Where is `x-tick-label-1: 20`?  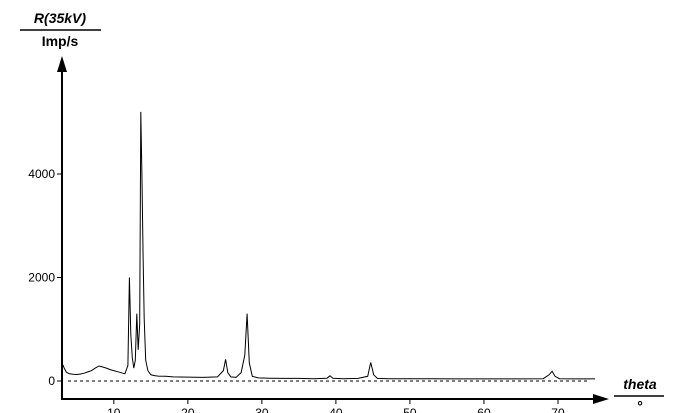 x-tick-label-1: 20 is located at coordinates (188, 409).